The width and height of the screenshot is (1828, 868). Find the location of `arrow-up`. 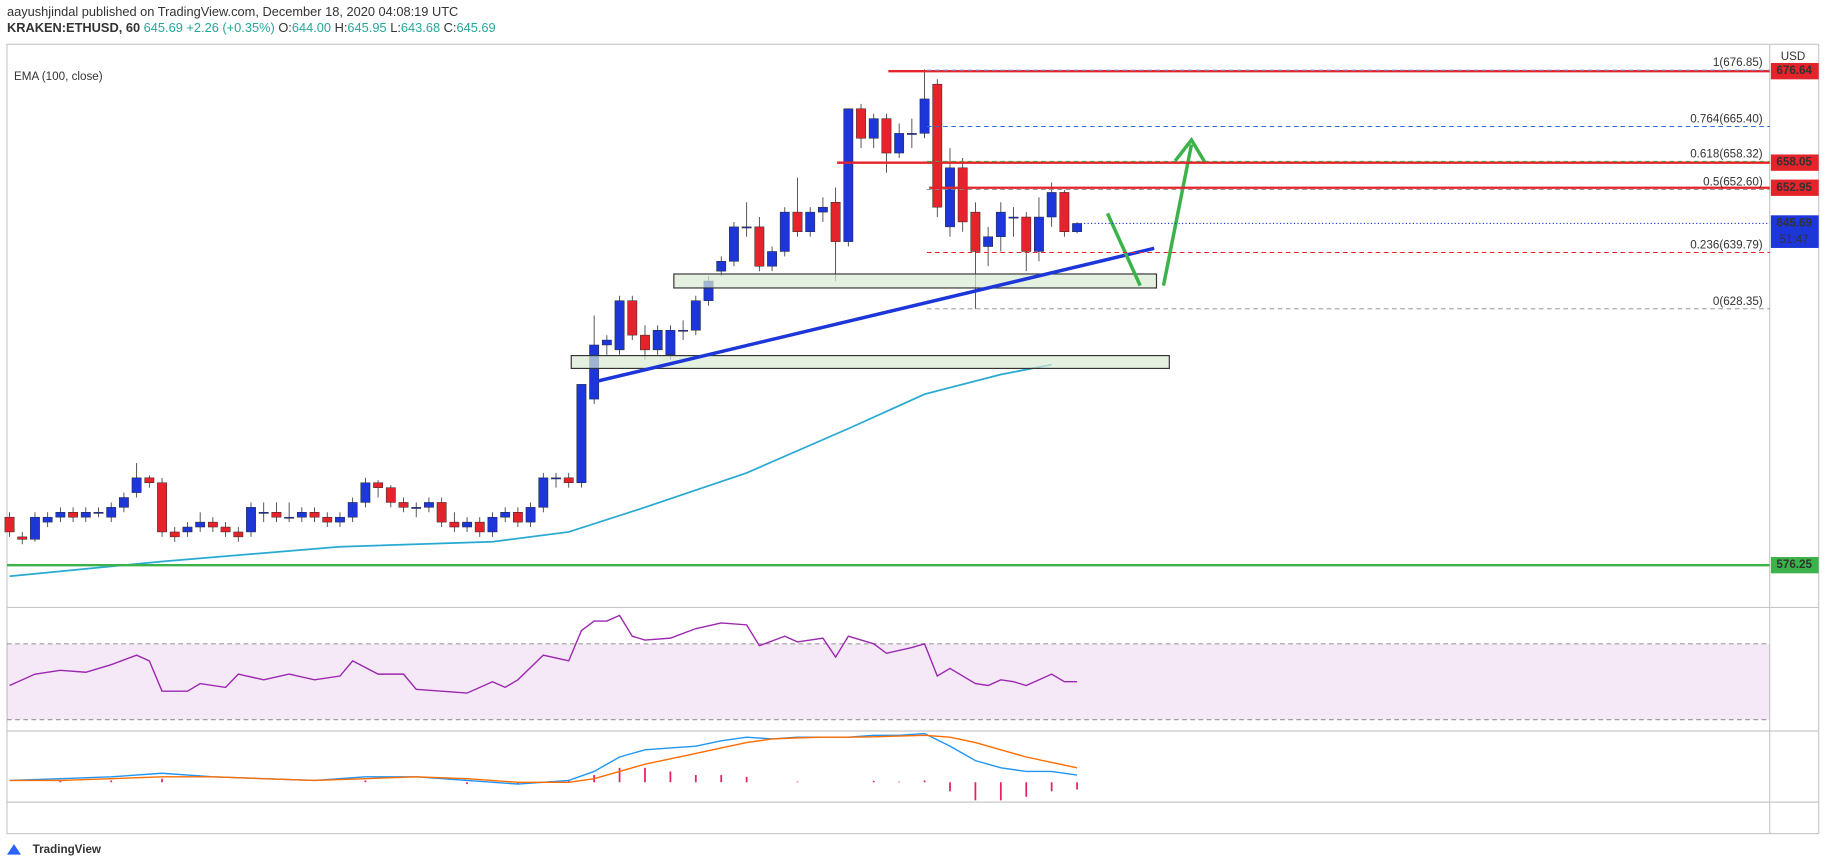

arrow-up is located at coordinates (1177, 215).